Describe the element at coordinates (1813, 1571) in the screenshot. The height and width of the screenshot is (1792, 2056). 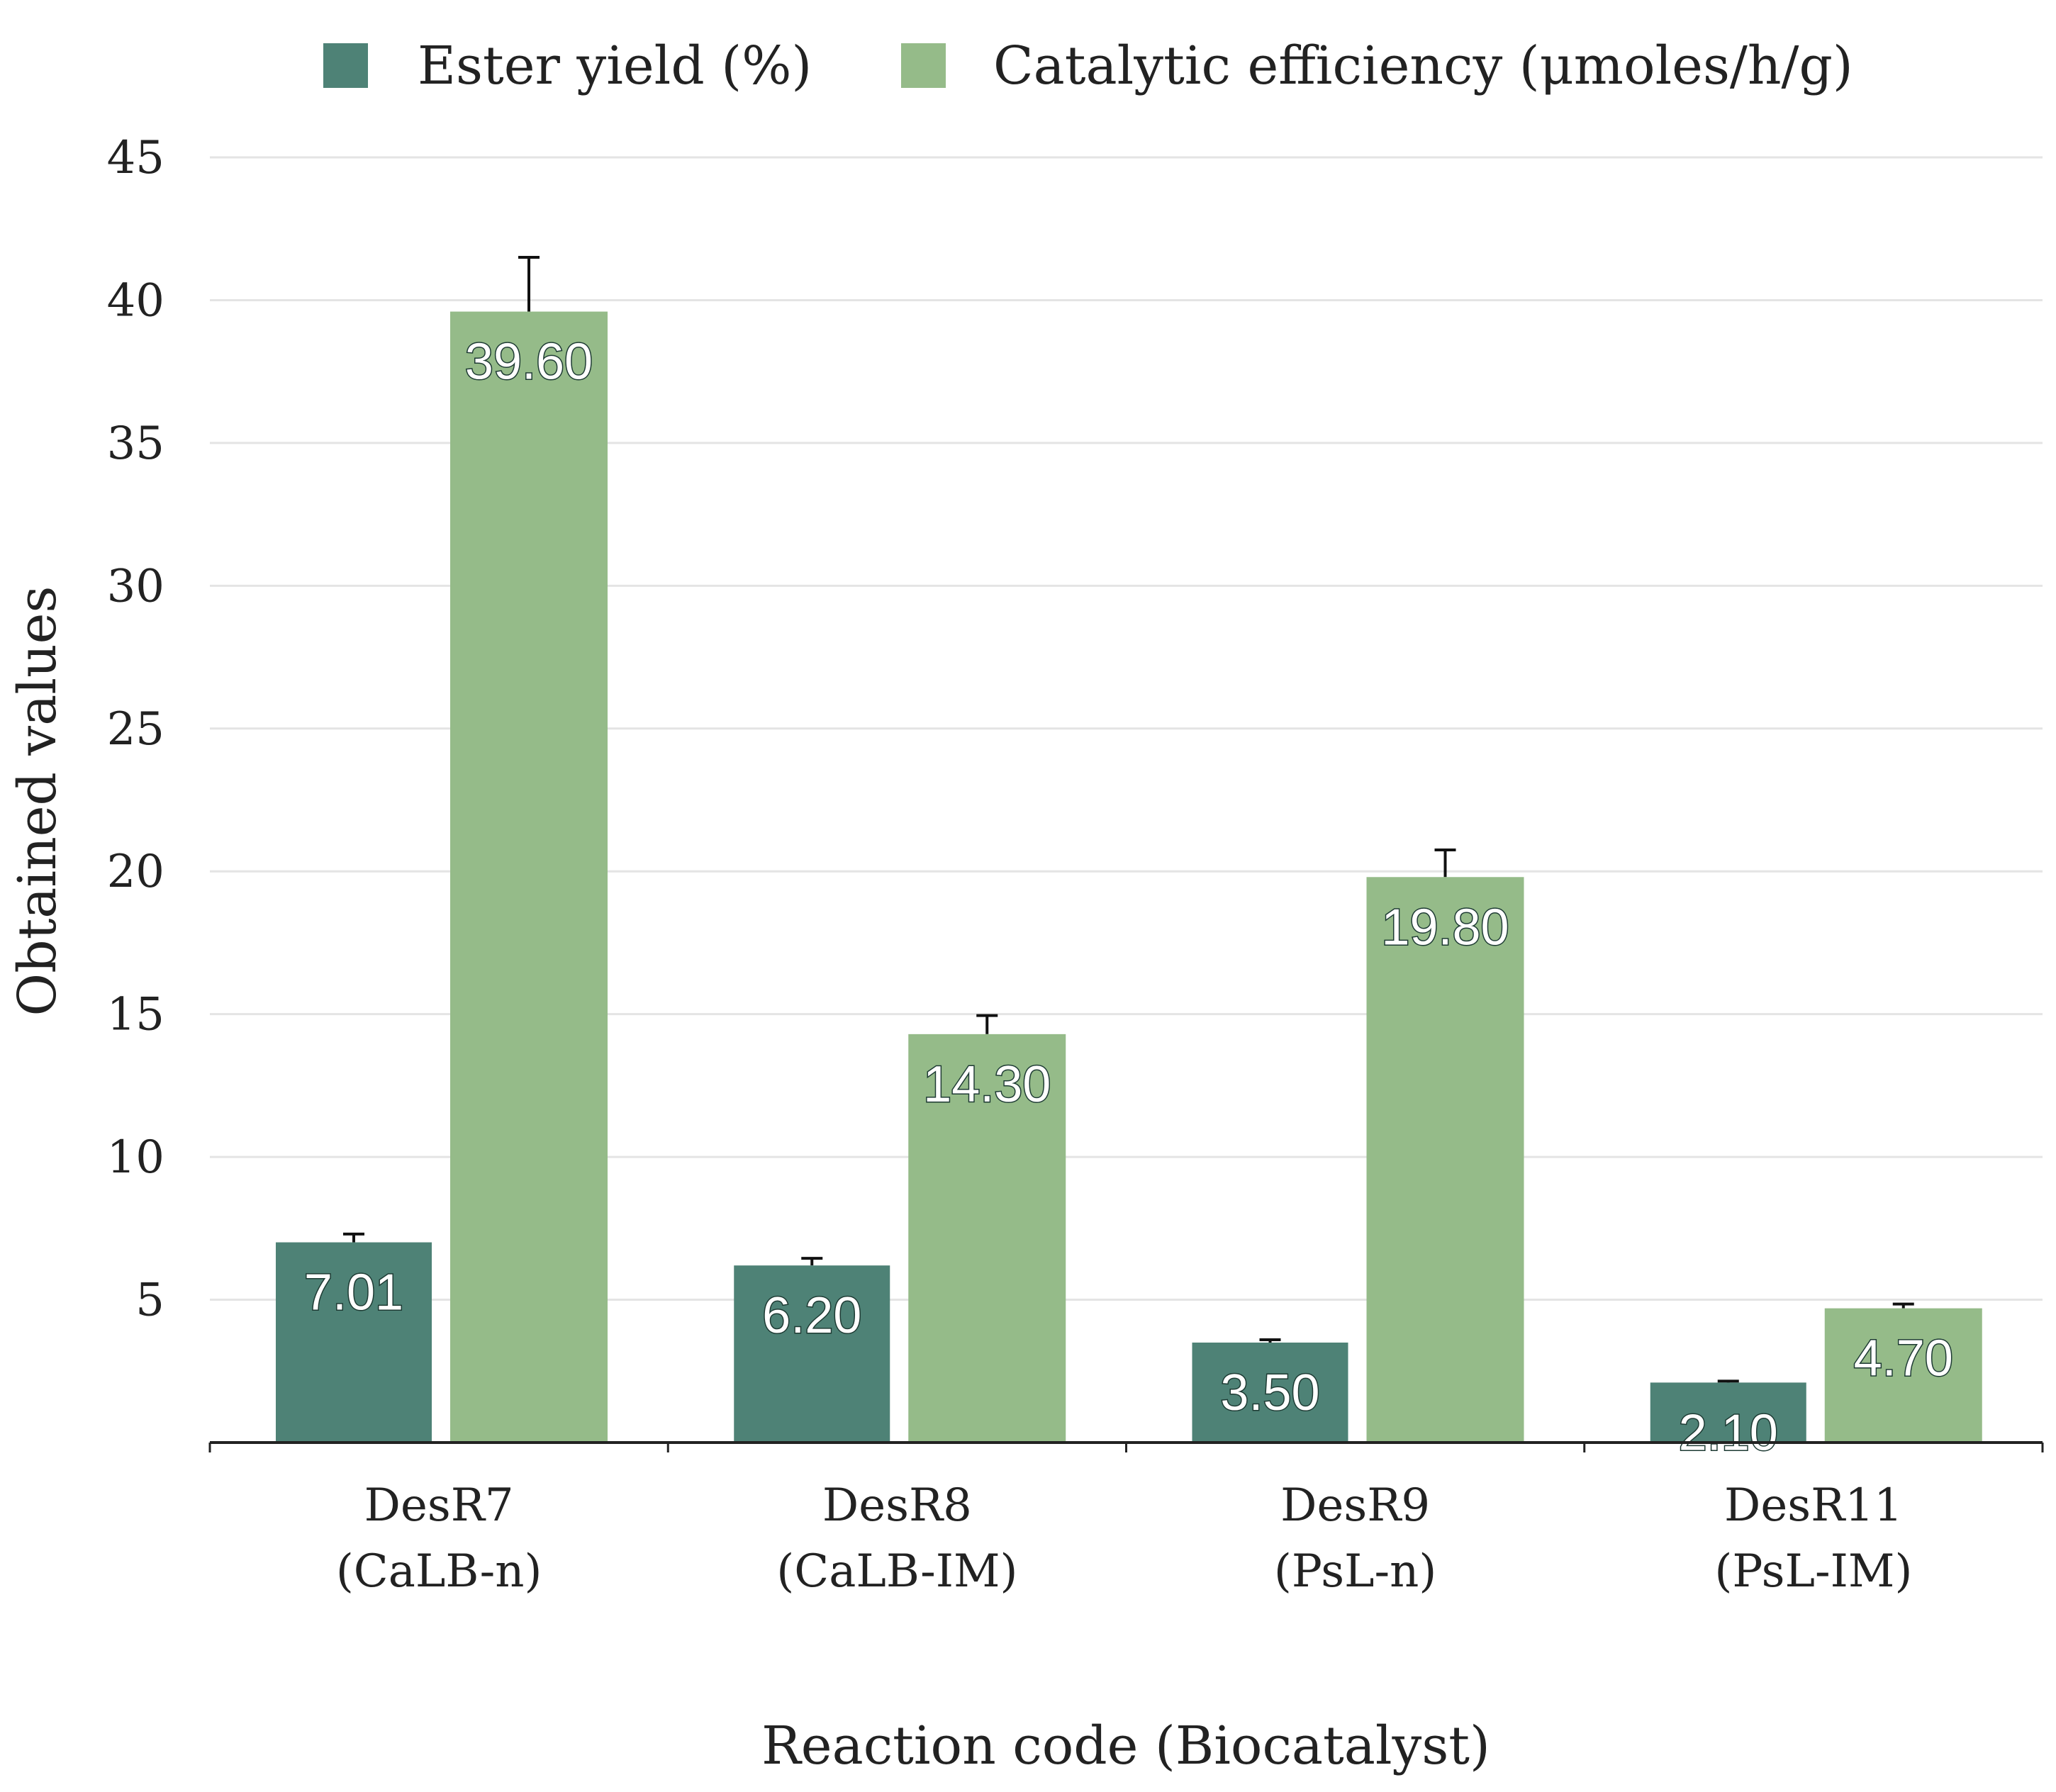
I see `x-tick-sublabel: (PsL-IM)` at that location.